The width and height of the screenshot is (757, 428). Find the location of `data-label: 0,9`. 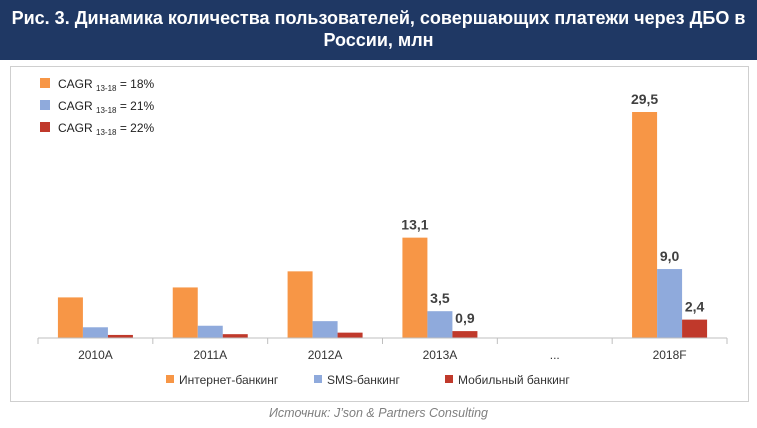

data-label: 0,9 is located at coordinates (465, 318).